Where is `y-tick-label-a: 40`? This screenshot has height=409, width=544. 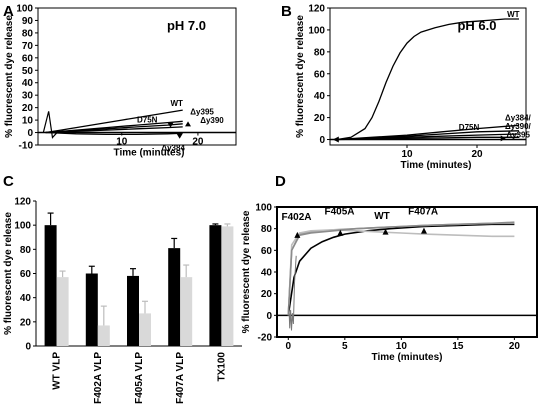
y-tick-label-a: 40 is located at coordinates (28, 83).